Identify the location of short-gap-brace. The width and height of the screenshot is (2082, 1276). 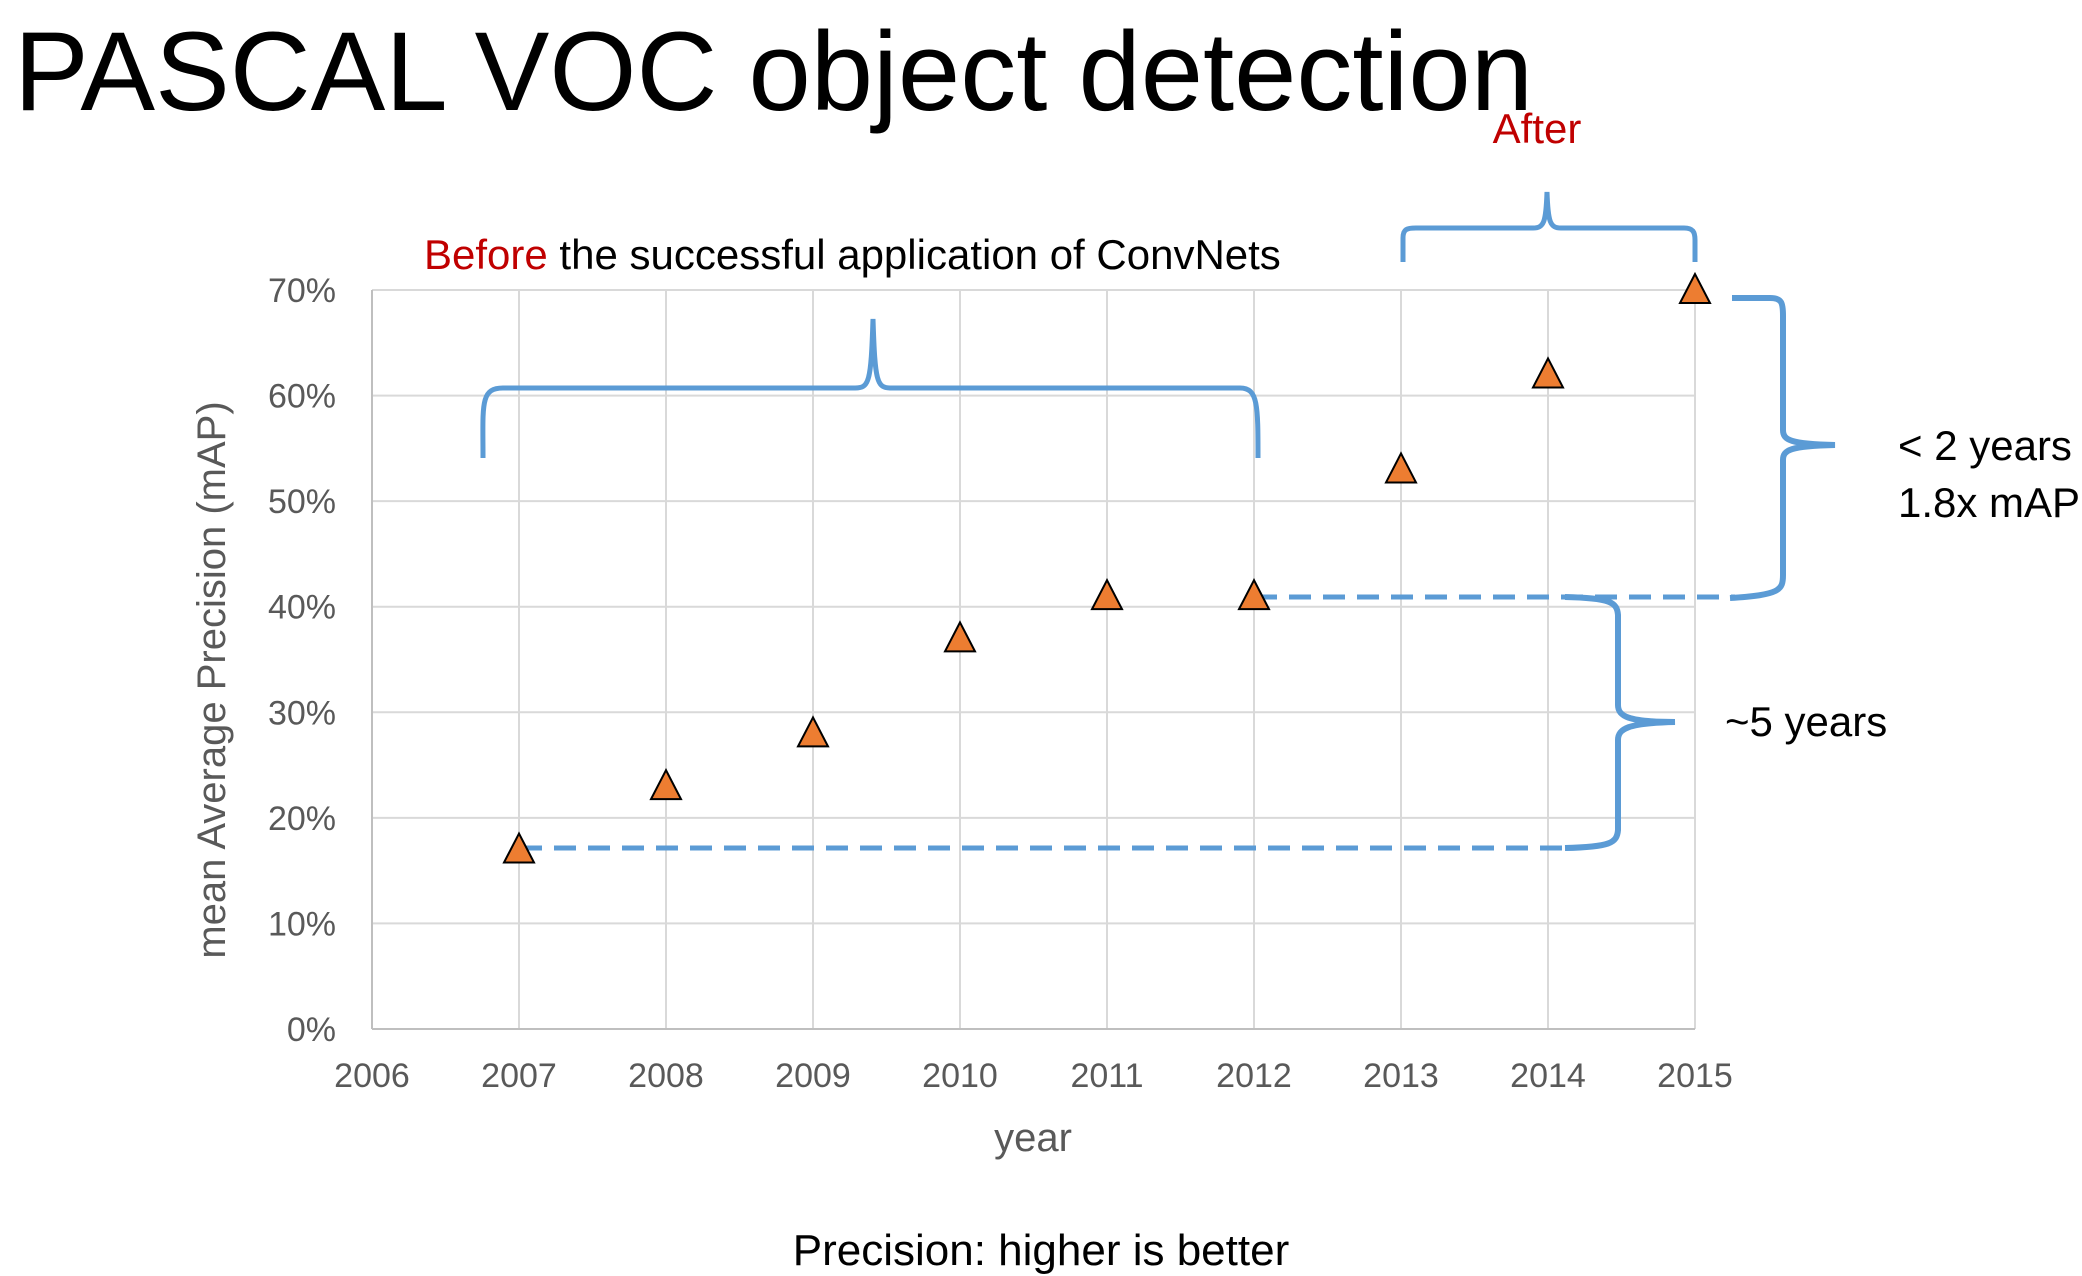
(1782, 448).